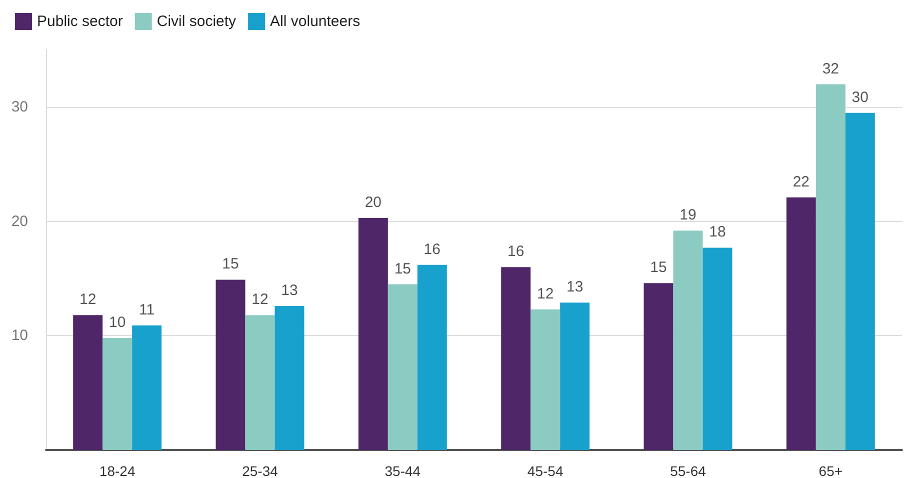 This screenshot has width=908, height=478. What do you see at coordinates (688, 215) in the screenshot?
I see `data-label: 19` at bounding box center [688, 215].